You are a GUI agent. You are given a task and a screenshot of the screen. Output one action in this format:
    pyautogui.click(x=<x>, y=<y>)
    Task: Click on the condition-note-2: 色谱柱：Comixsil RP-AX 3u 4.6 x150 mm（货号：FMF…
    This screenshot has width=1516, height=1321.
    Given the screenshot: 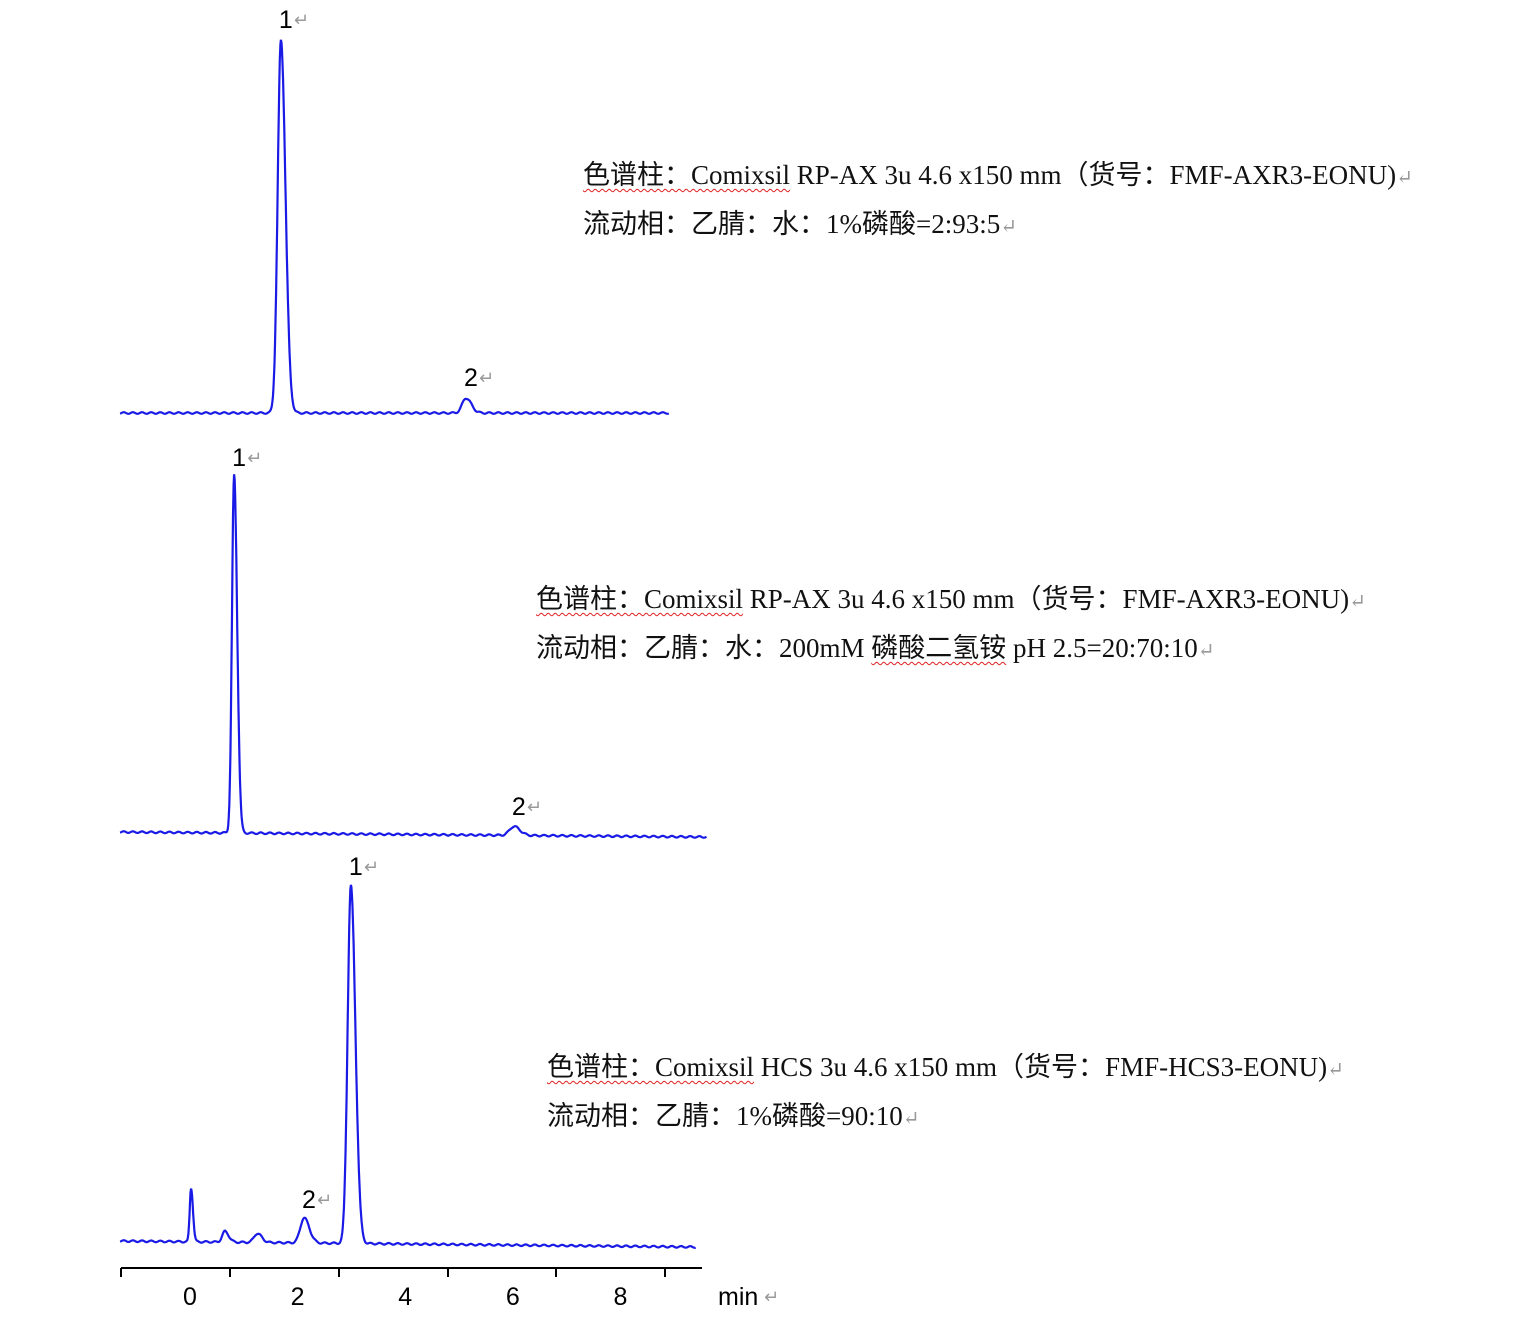 What is the action you would take?
    pyautogui.click(x=951, y=625)
    